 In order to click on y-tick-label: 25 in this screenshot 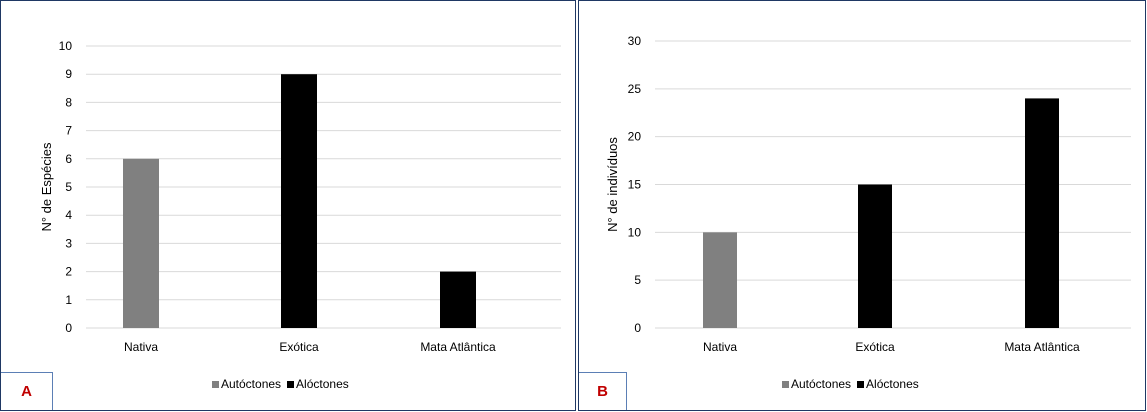, I will do `click(635, 89)`.